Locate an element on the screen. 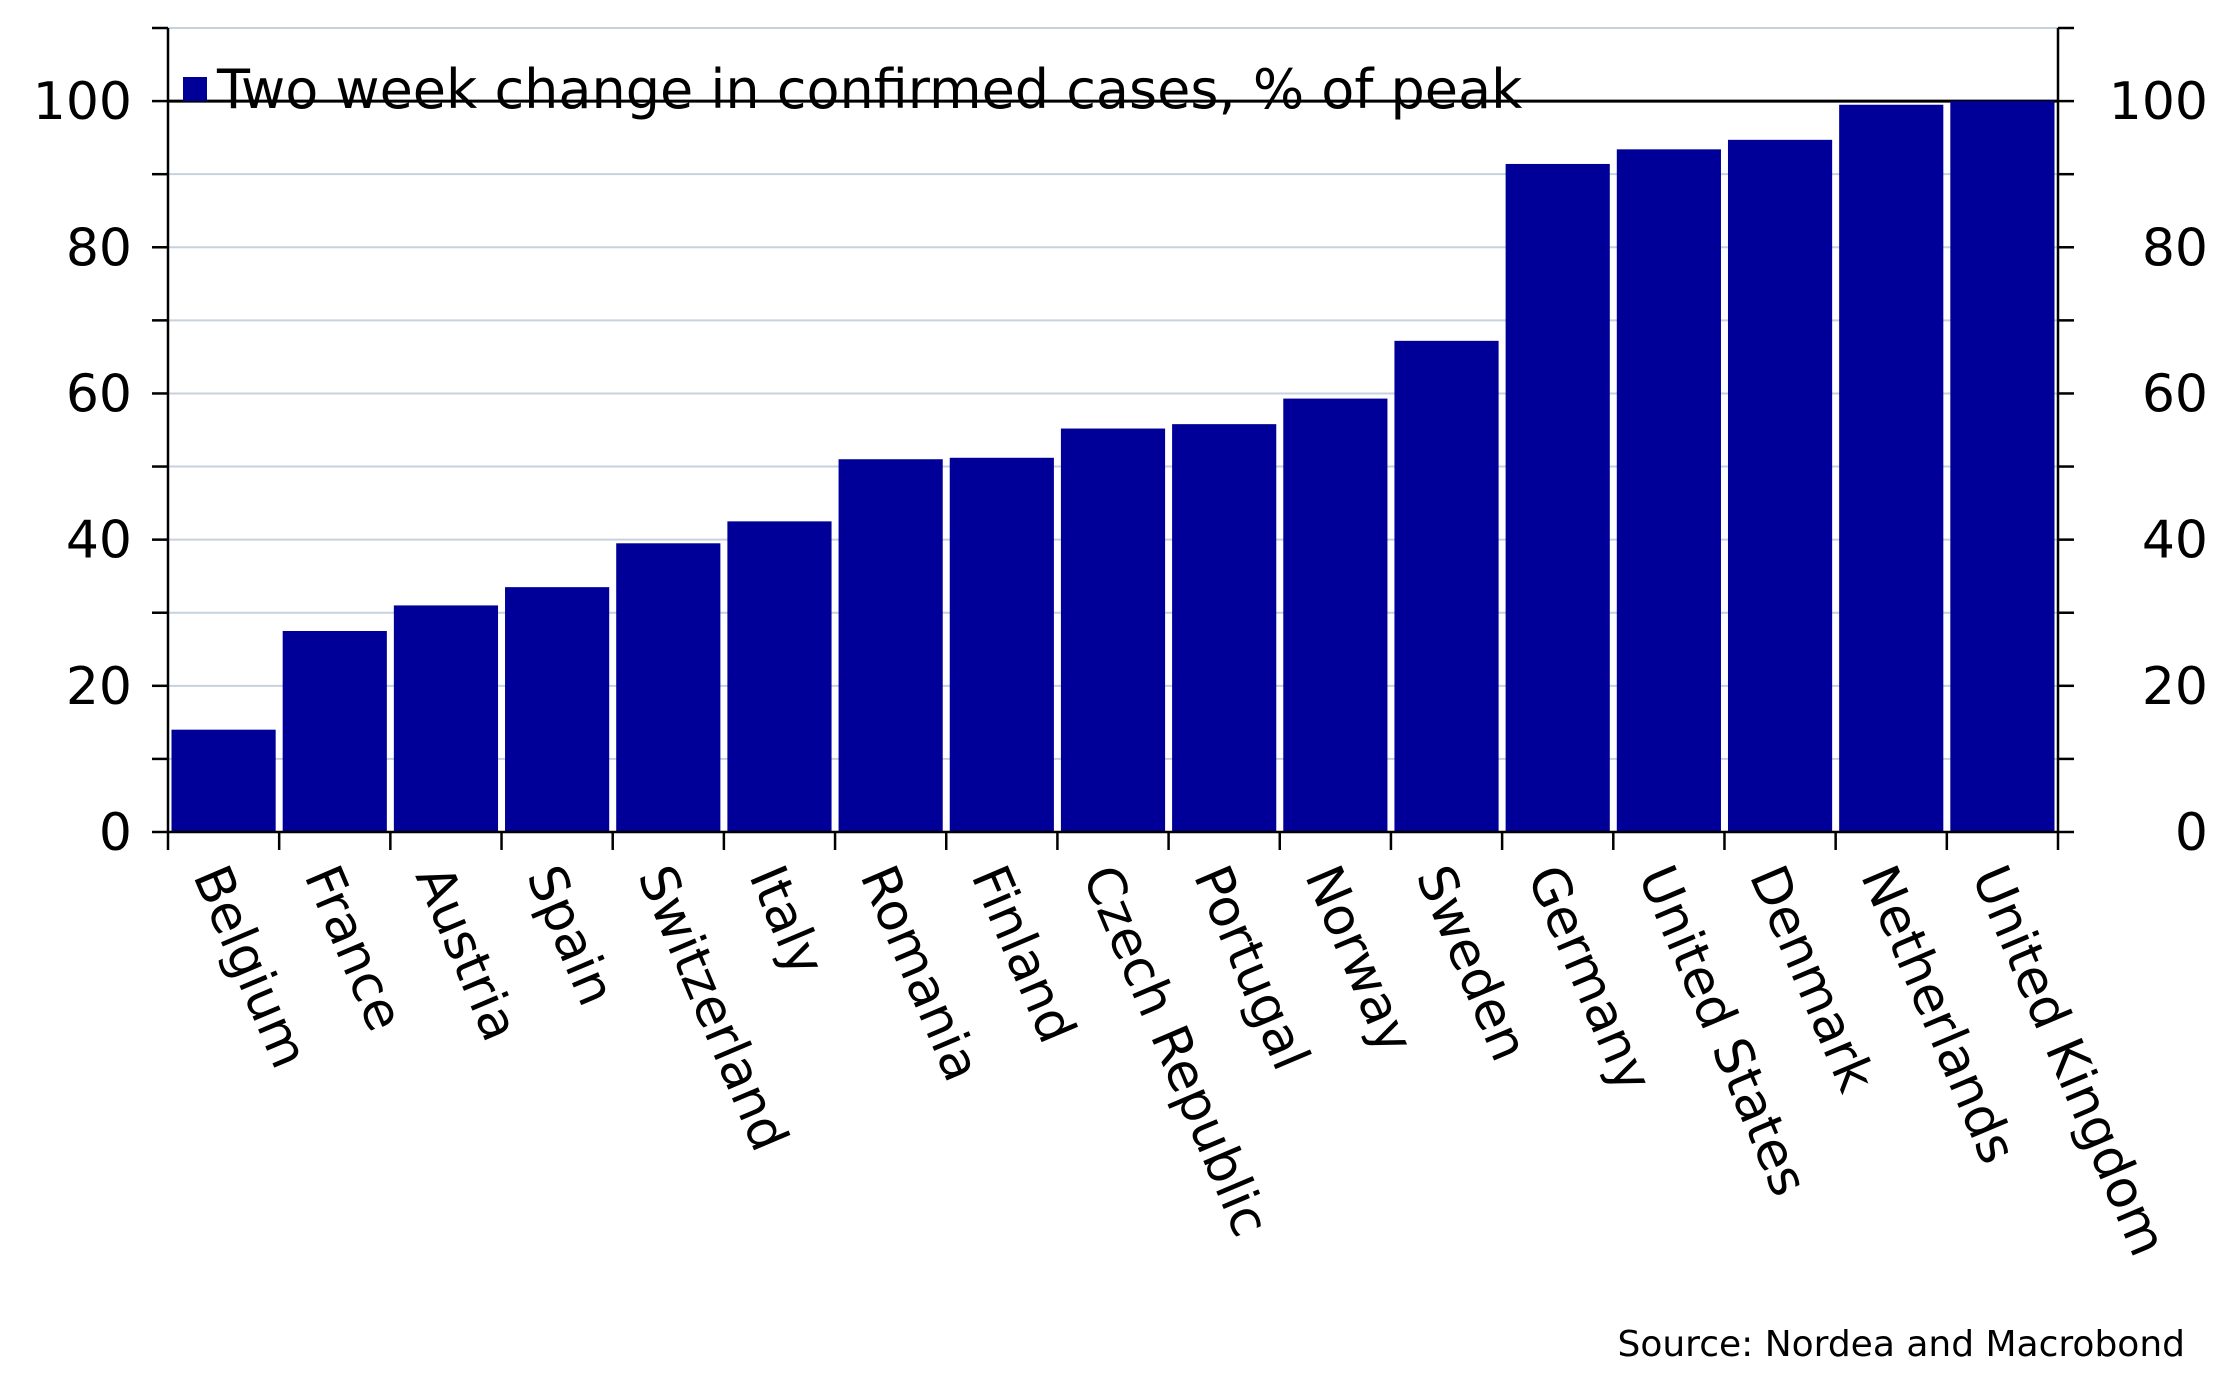  bar-germany is located at coordinates (1557, 497).